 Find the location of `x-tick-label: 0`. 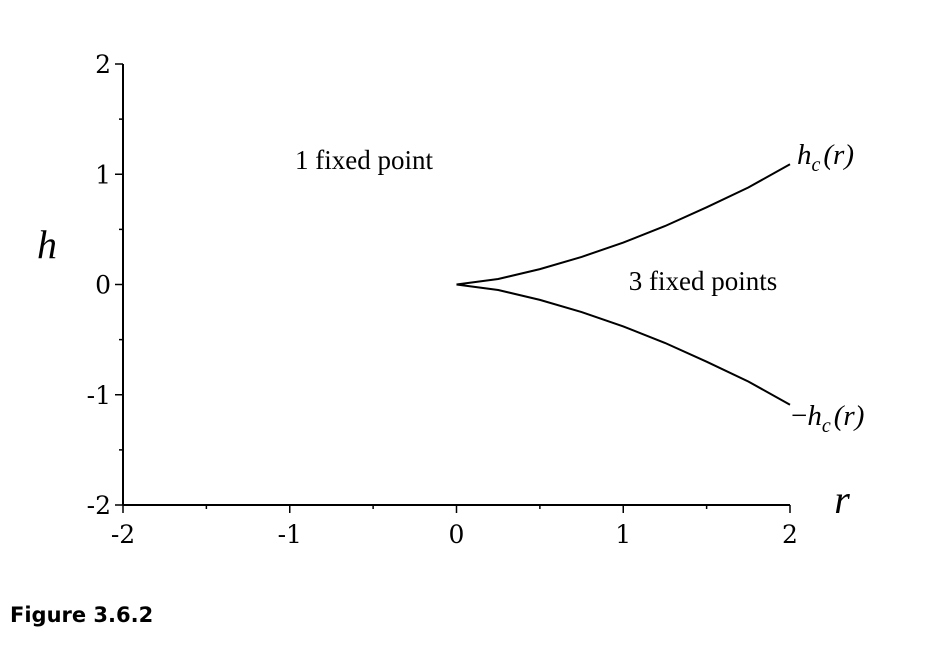

x-tick-label: 0 is located at coordinates (457, 534).